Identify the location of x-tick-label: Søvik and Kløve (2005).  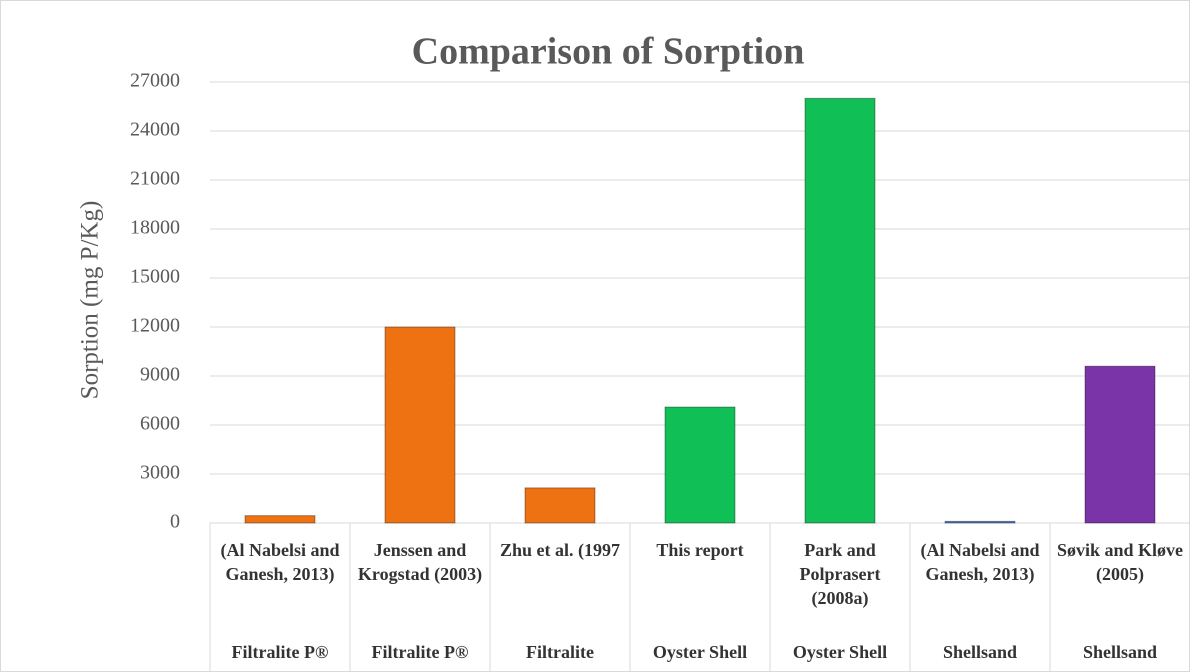
(1120, 562).